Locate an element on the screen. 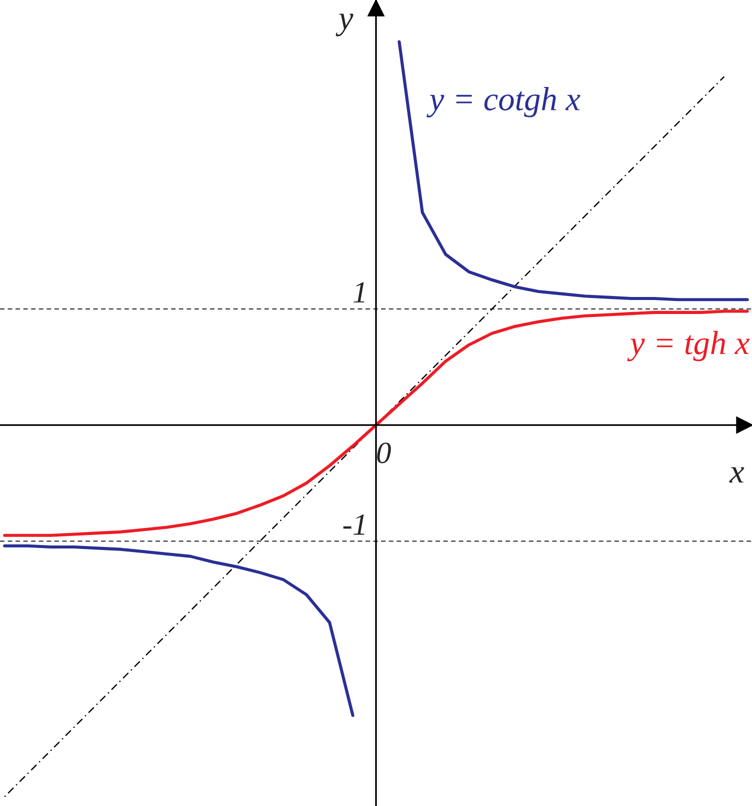  x-tick-label: 0 is located at coordinates (384, 453).